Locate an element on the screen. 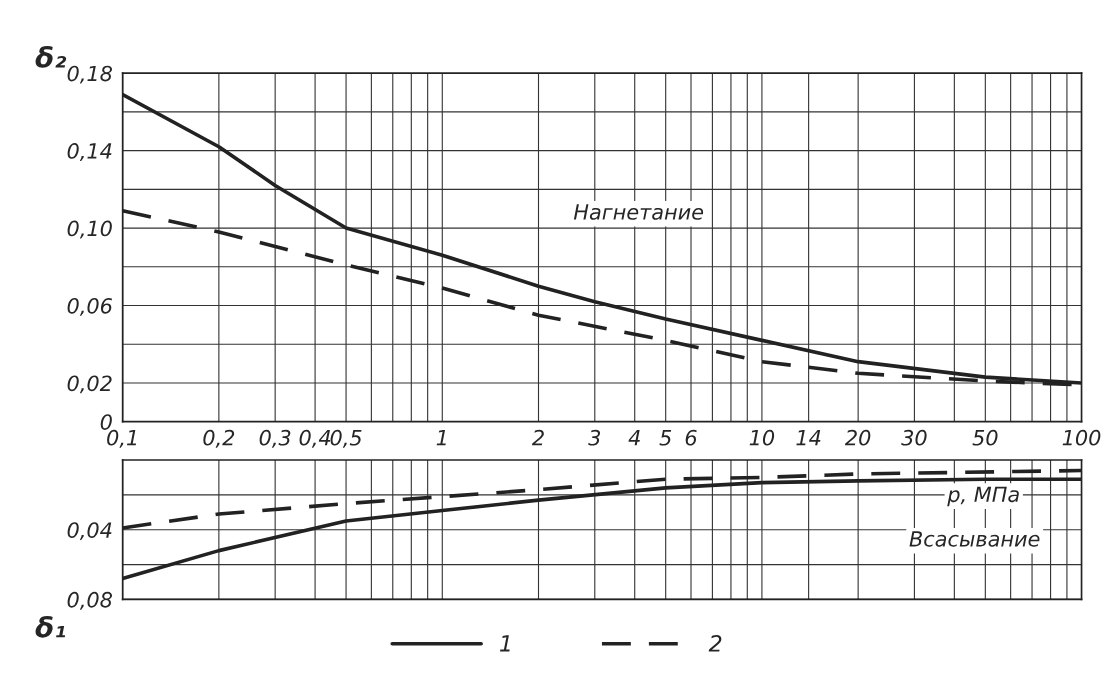  y-axis-title: δ₂ is located at coordinates (51, 57).